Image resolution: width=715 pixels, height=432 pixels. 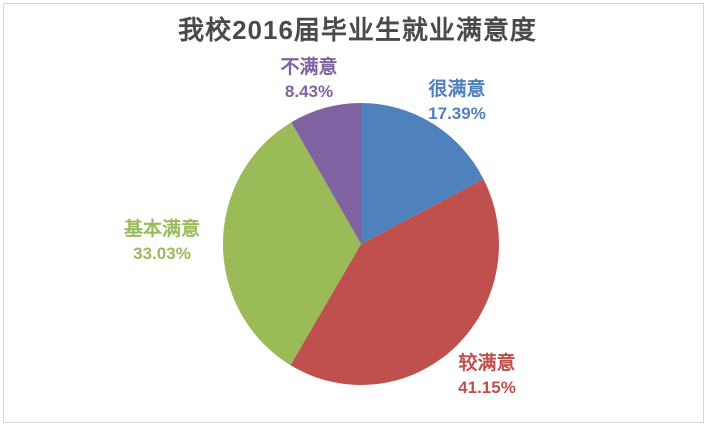 I want to click on label-jiao-manyi: 较满意 41.15%, so click(x=487, y=375).